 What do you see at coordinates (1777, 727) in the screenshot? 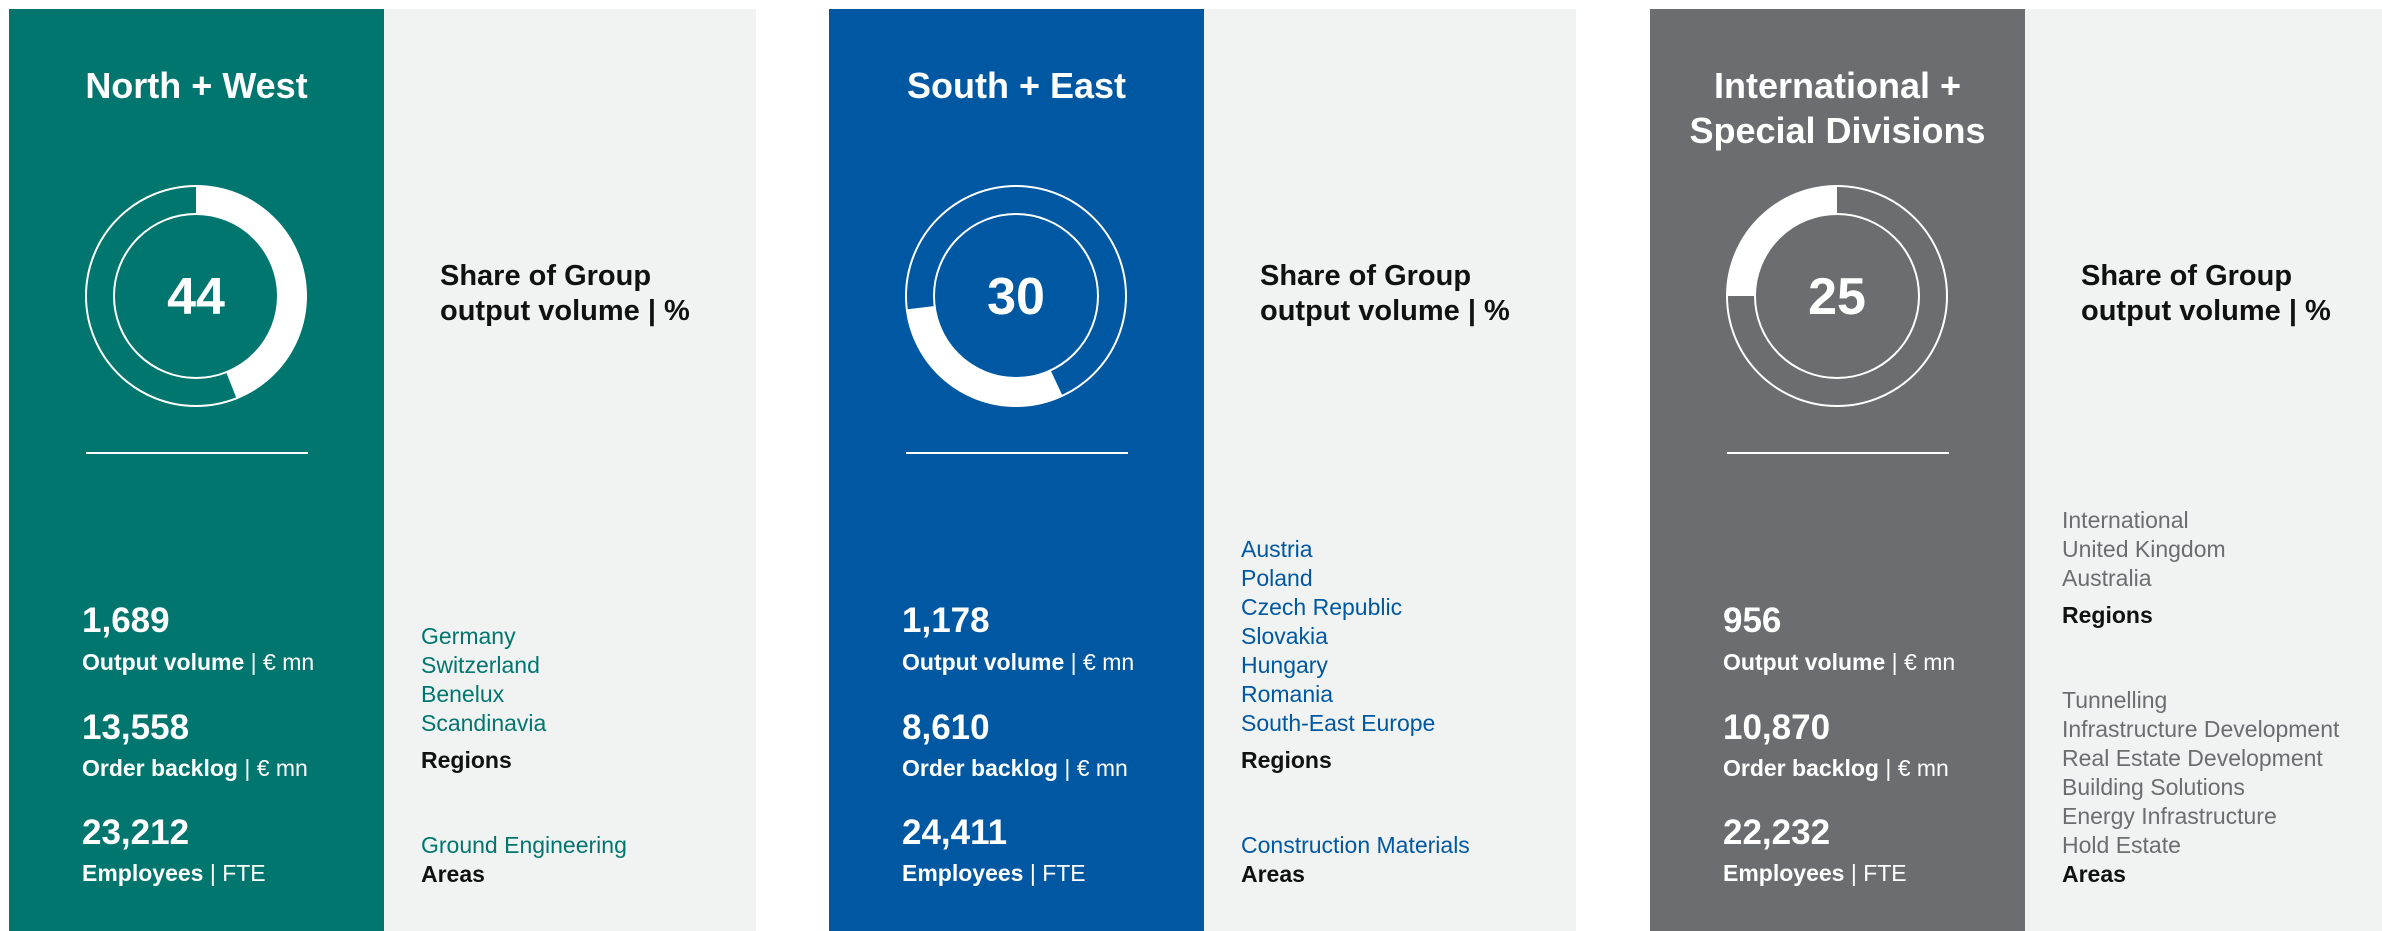
I see `stat-value: 10,870` at bounding box center [1777, 727].